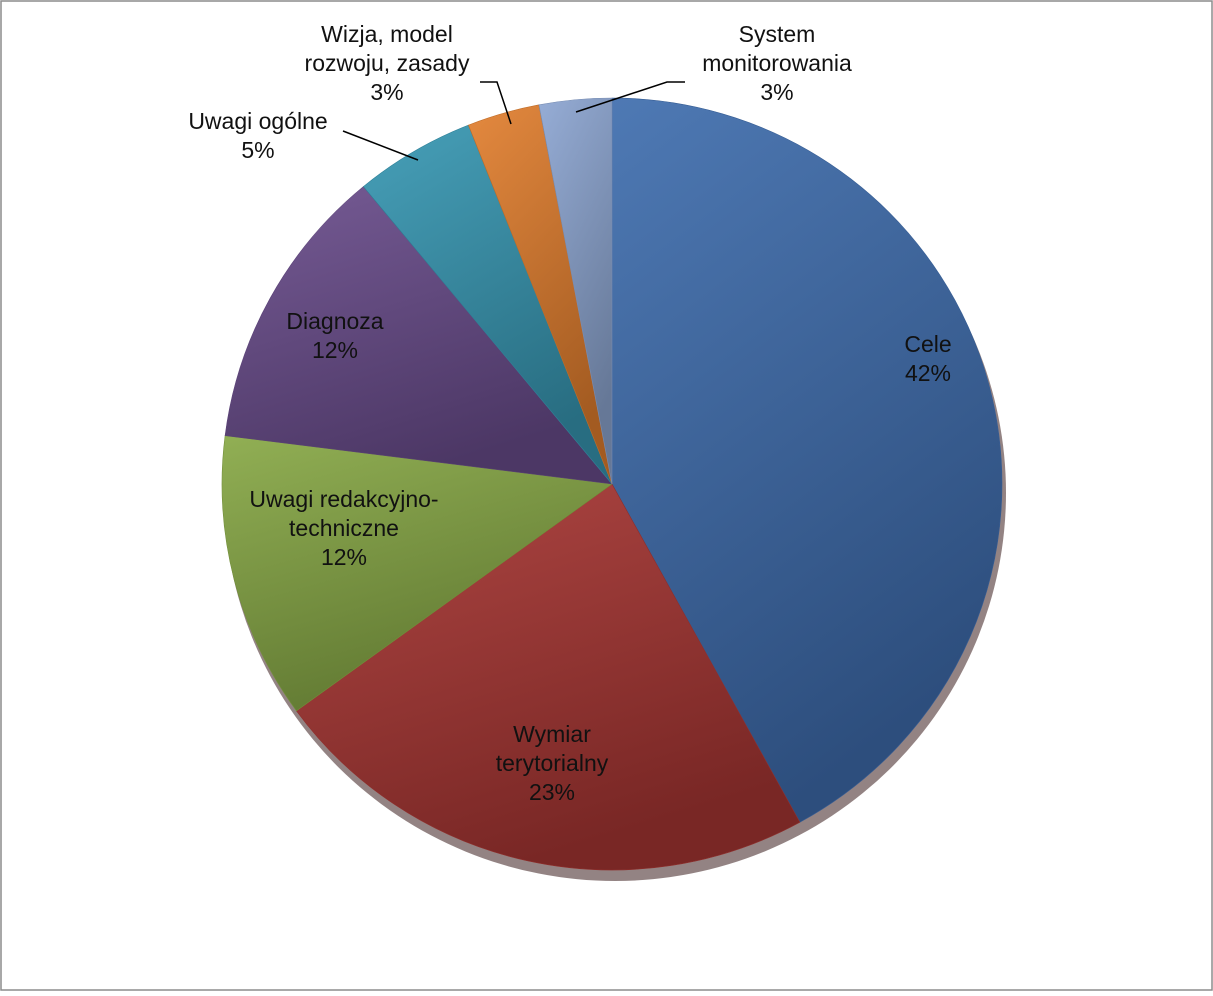 The width and height of the screenshot is (1213, 996). Describe the element at coordinates (257, 121) in the screenshot. I see `slice-label-line: Uwagi ogólne` at that location.